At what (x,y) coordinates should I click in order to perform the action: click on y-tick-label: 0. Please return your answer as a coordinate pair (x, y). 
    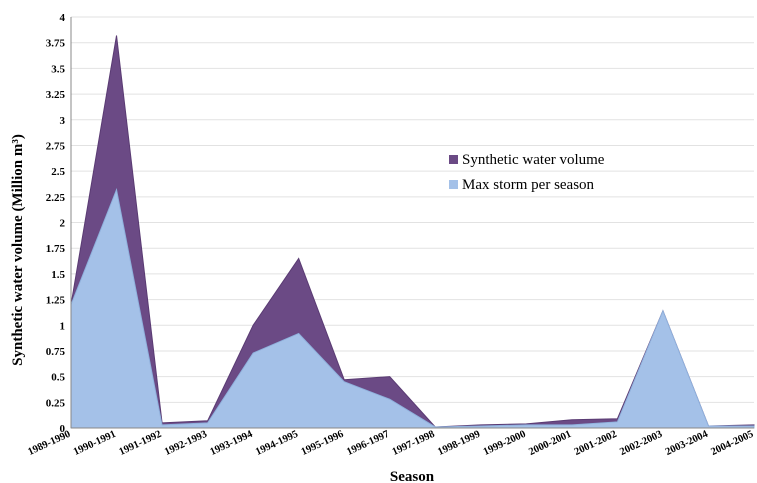
    Looking at the image, I should click on (63, 429).